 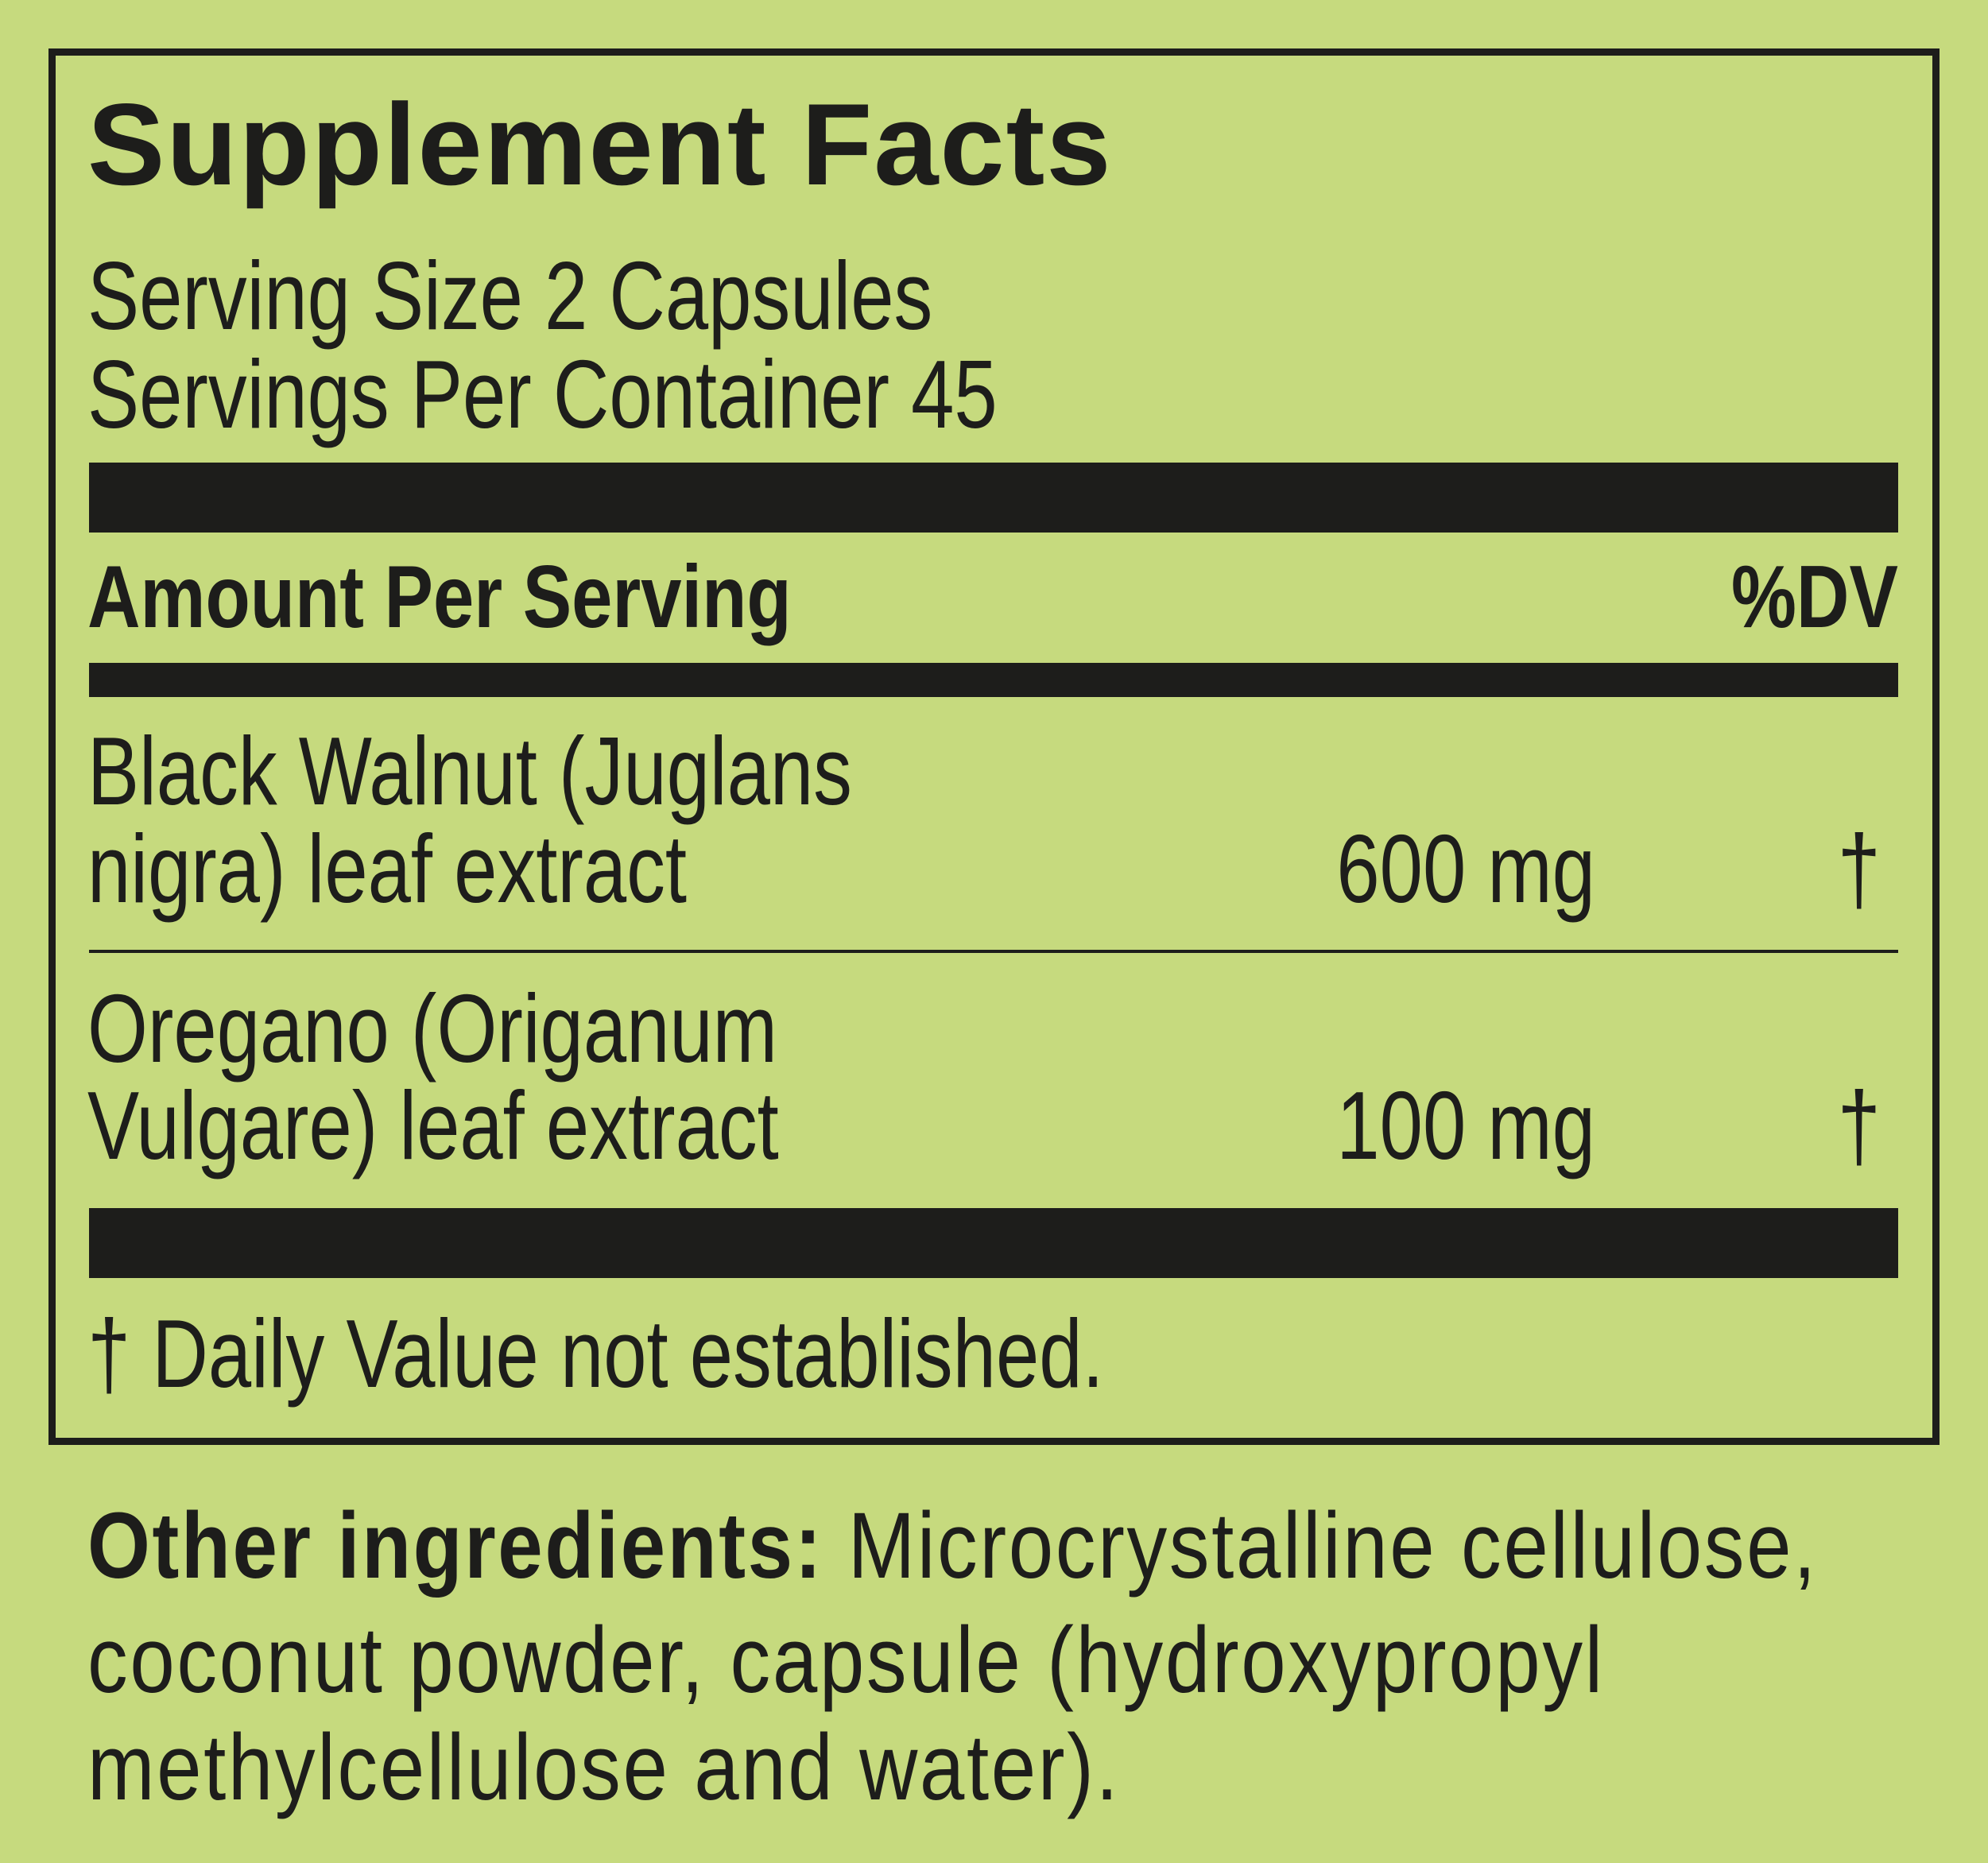 I want to click on medium-divider, so click(x=993, y=680).